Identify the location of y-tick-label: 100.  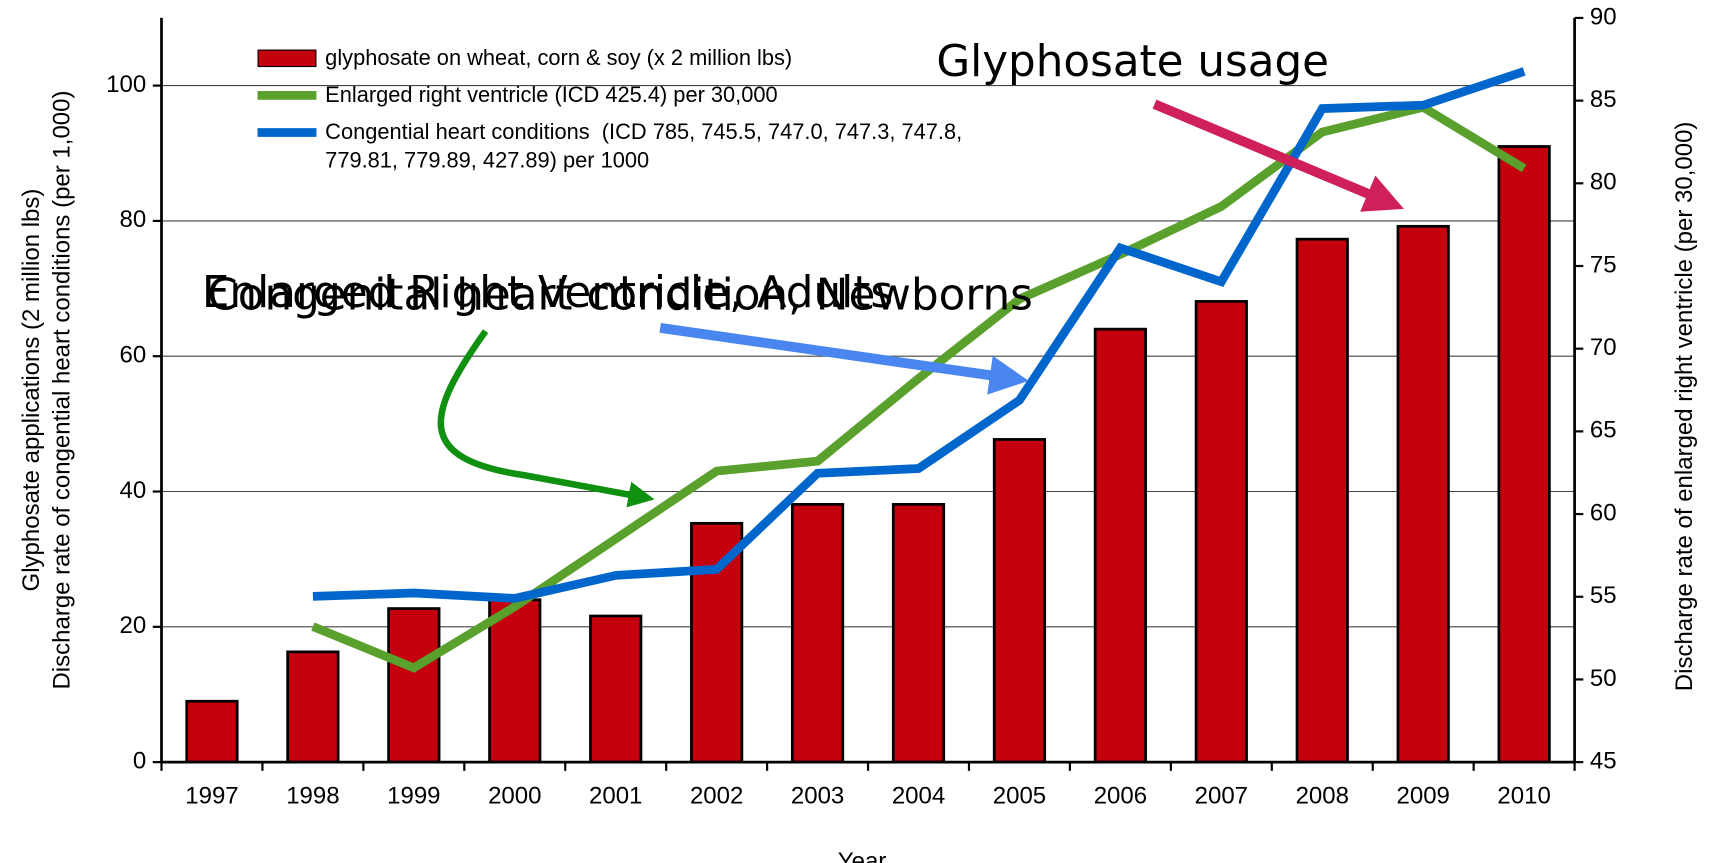
(126, 84).